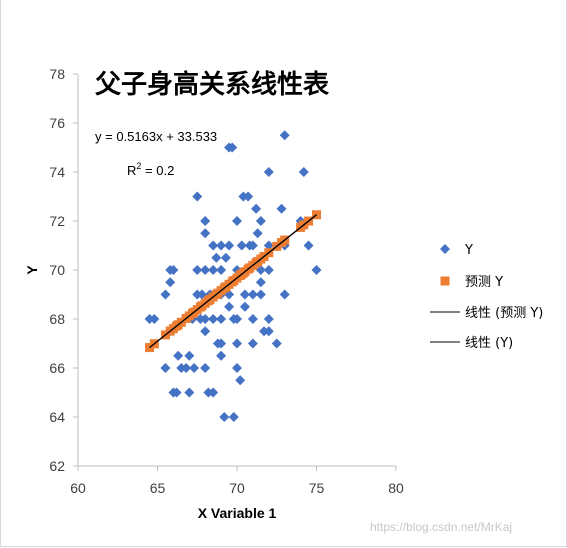 This screenshot has height=548, width=567. What do you see at coordinates (57, 123) in the screenshot?
I see `y-tick-label: 76` at bounding box center [57, 123].